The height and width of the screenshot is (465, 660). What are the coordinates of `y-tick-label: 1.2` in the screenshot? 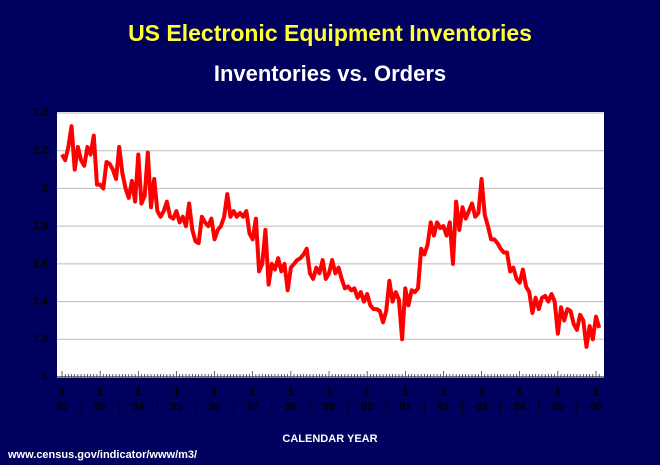 It's located at (40, 339).